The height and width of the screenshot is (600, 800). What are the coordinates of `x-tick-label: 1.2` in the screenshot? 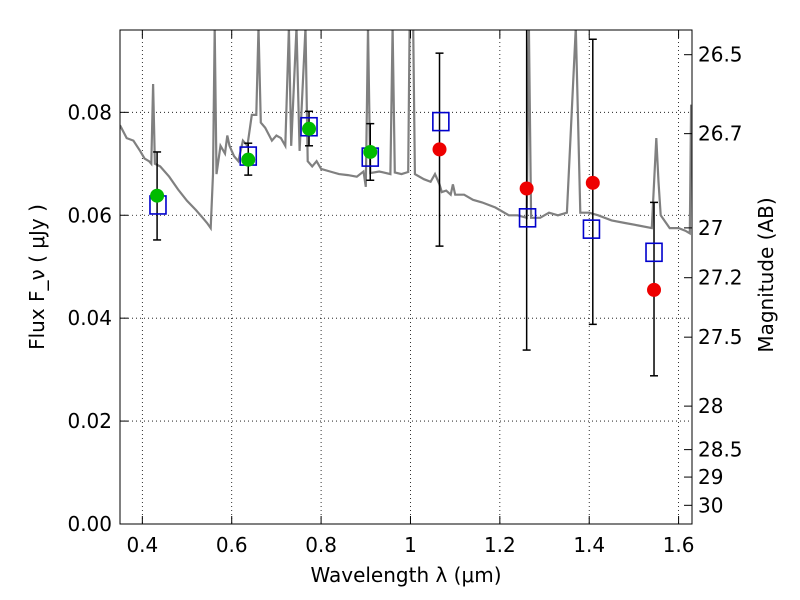 It's located at (500, 545).